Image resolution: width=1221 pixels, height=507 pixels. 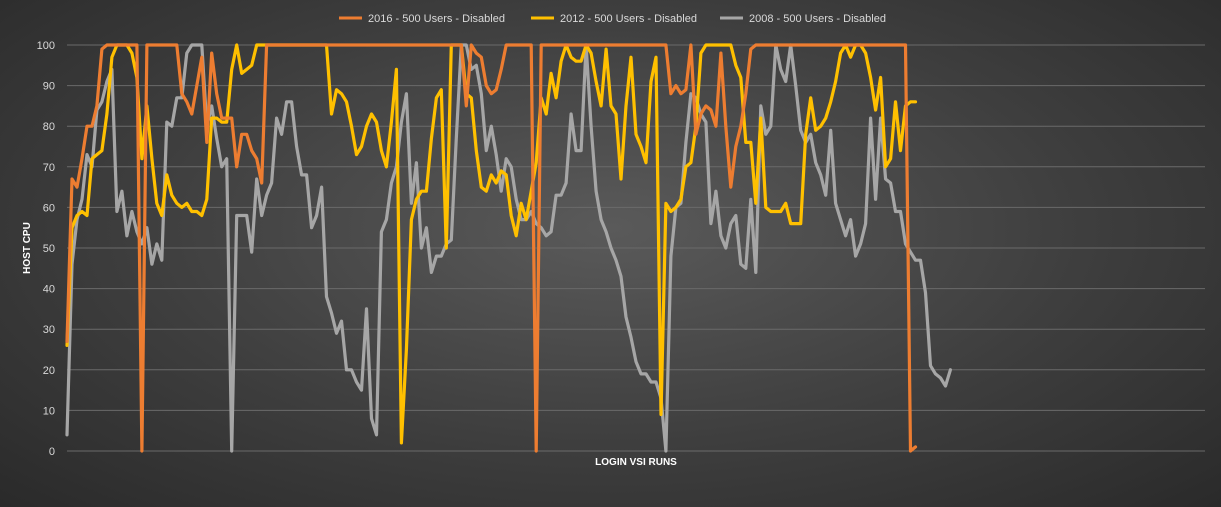 What do you see at coordinates (636, 462) in the screenshot?
I see `x-axis-title: LOGIN VSI RUNS` at bounding box center [636, 462].